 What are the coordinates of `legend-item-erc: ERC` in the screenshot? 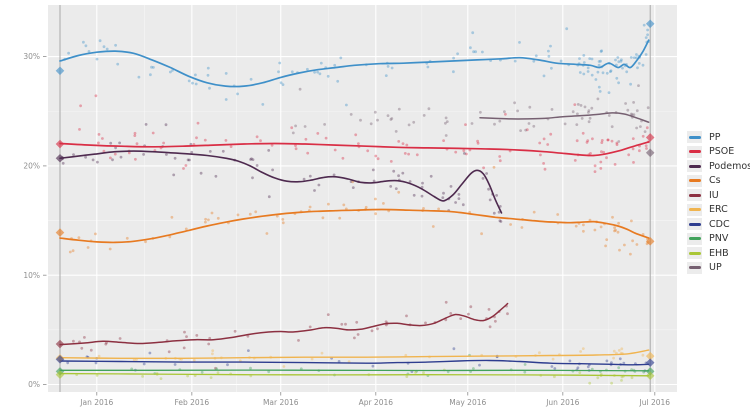 It's located at (718, 210).